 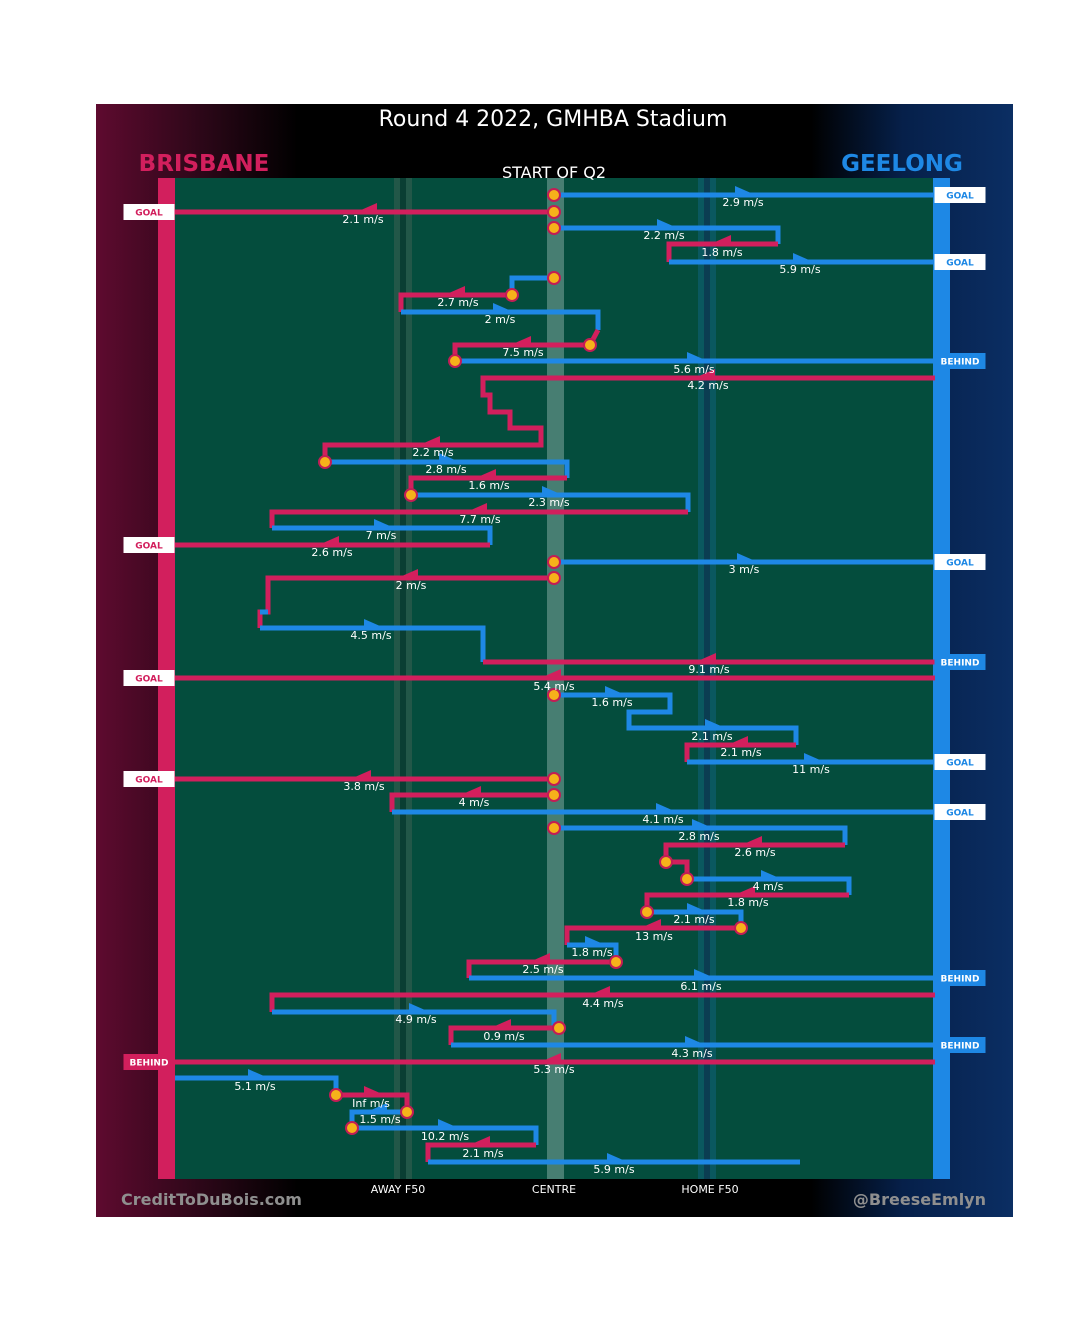 What do you see at coordinates (554, 1189) in the screenshot?
I see `zone-centre: CENTRE` at bounding box center [554, 1189].